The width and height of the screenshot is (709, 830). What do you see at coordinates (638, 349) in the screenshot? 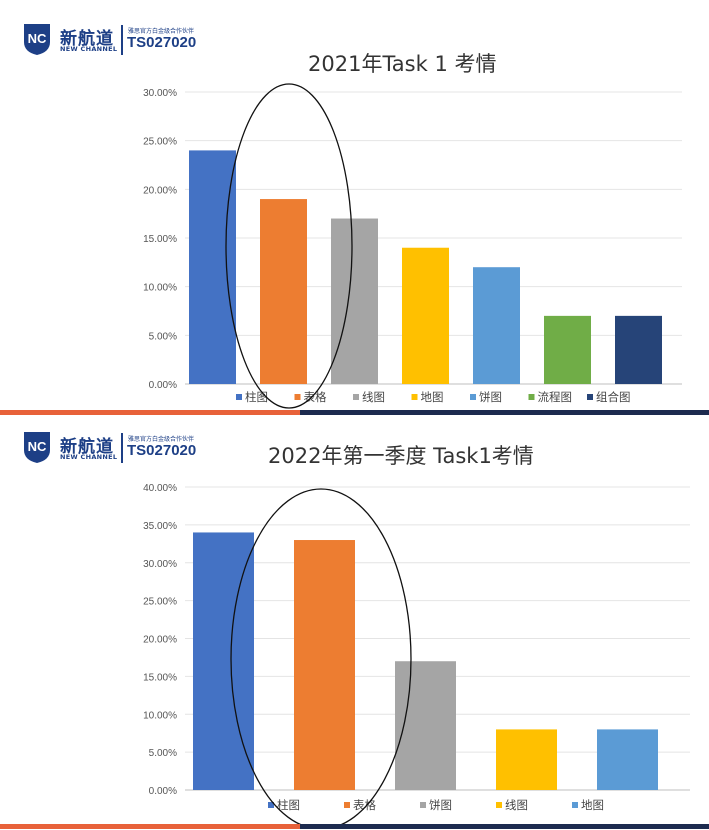
I see `bar-组合图` at bounding box center [638, 349].